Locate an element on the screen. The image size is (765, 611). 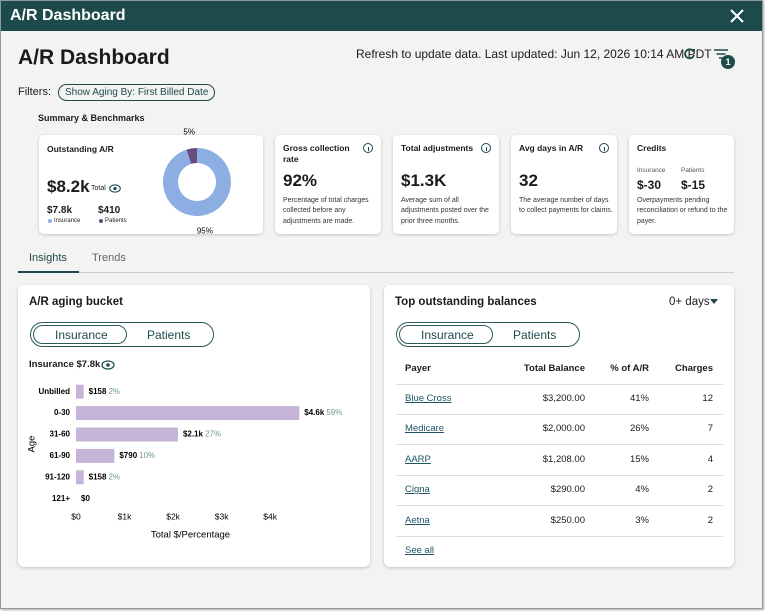
card-title: Credits is located at coordinates (652, 148).